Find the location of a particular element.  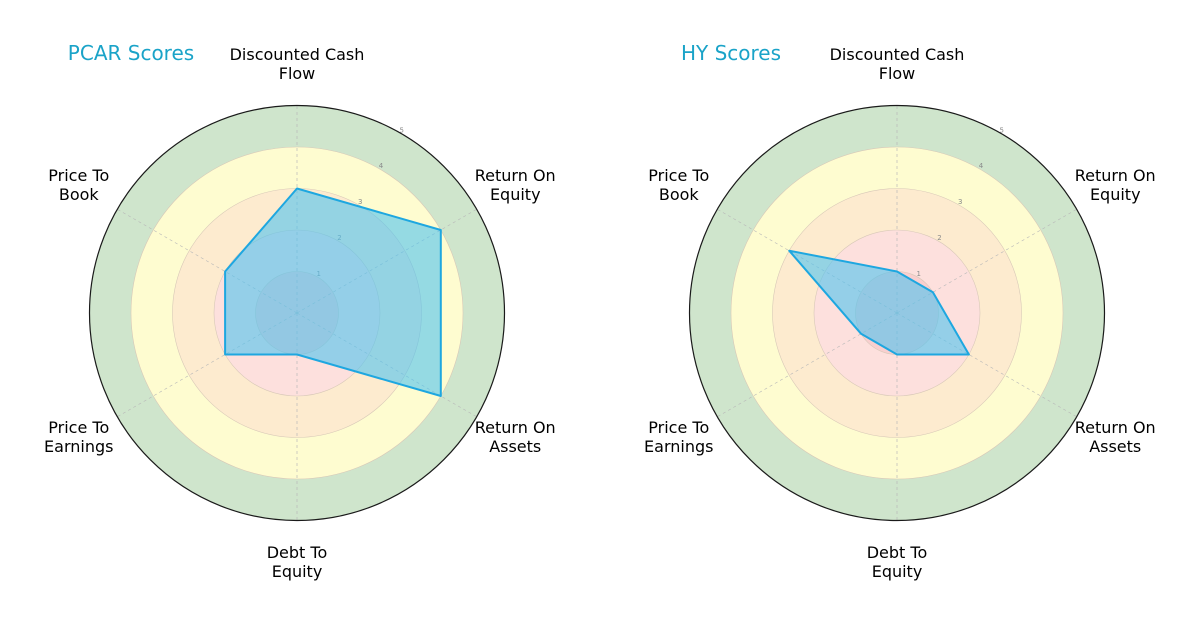

tick-label: 2 is located at coordinates (939, 238).